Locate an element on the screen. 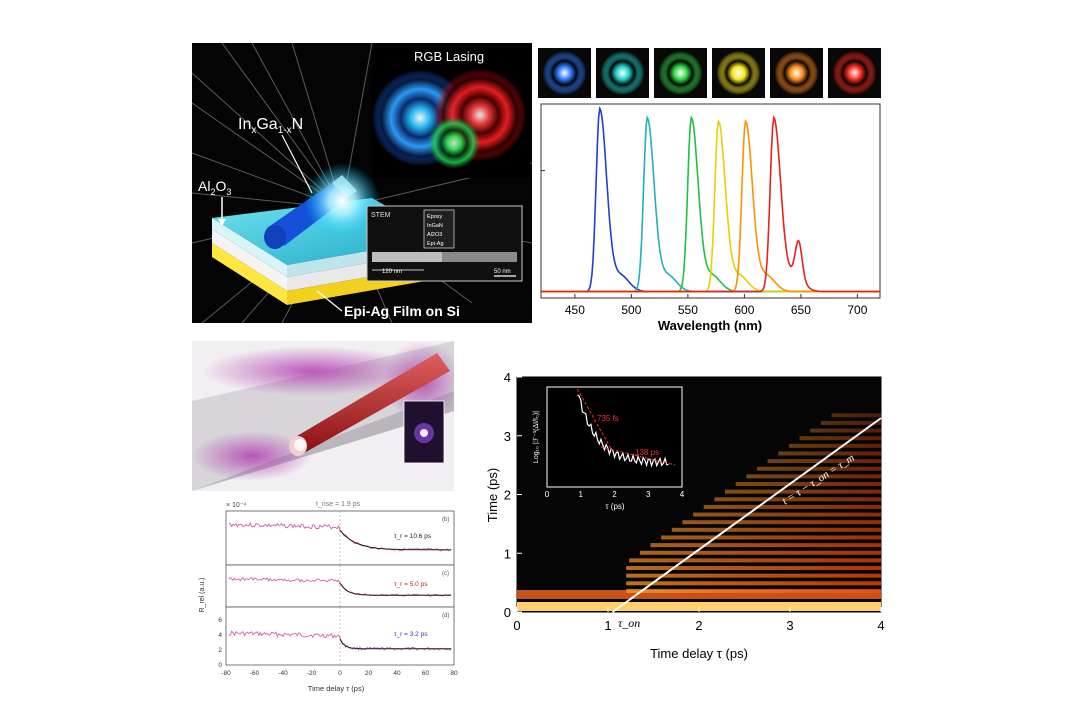 This screenshot has width=1080, height=720. tau-on-label: τ_on is located at coordinates (629, 623).